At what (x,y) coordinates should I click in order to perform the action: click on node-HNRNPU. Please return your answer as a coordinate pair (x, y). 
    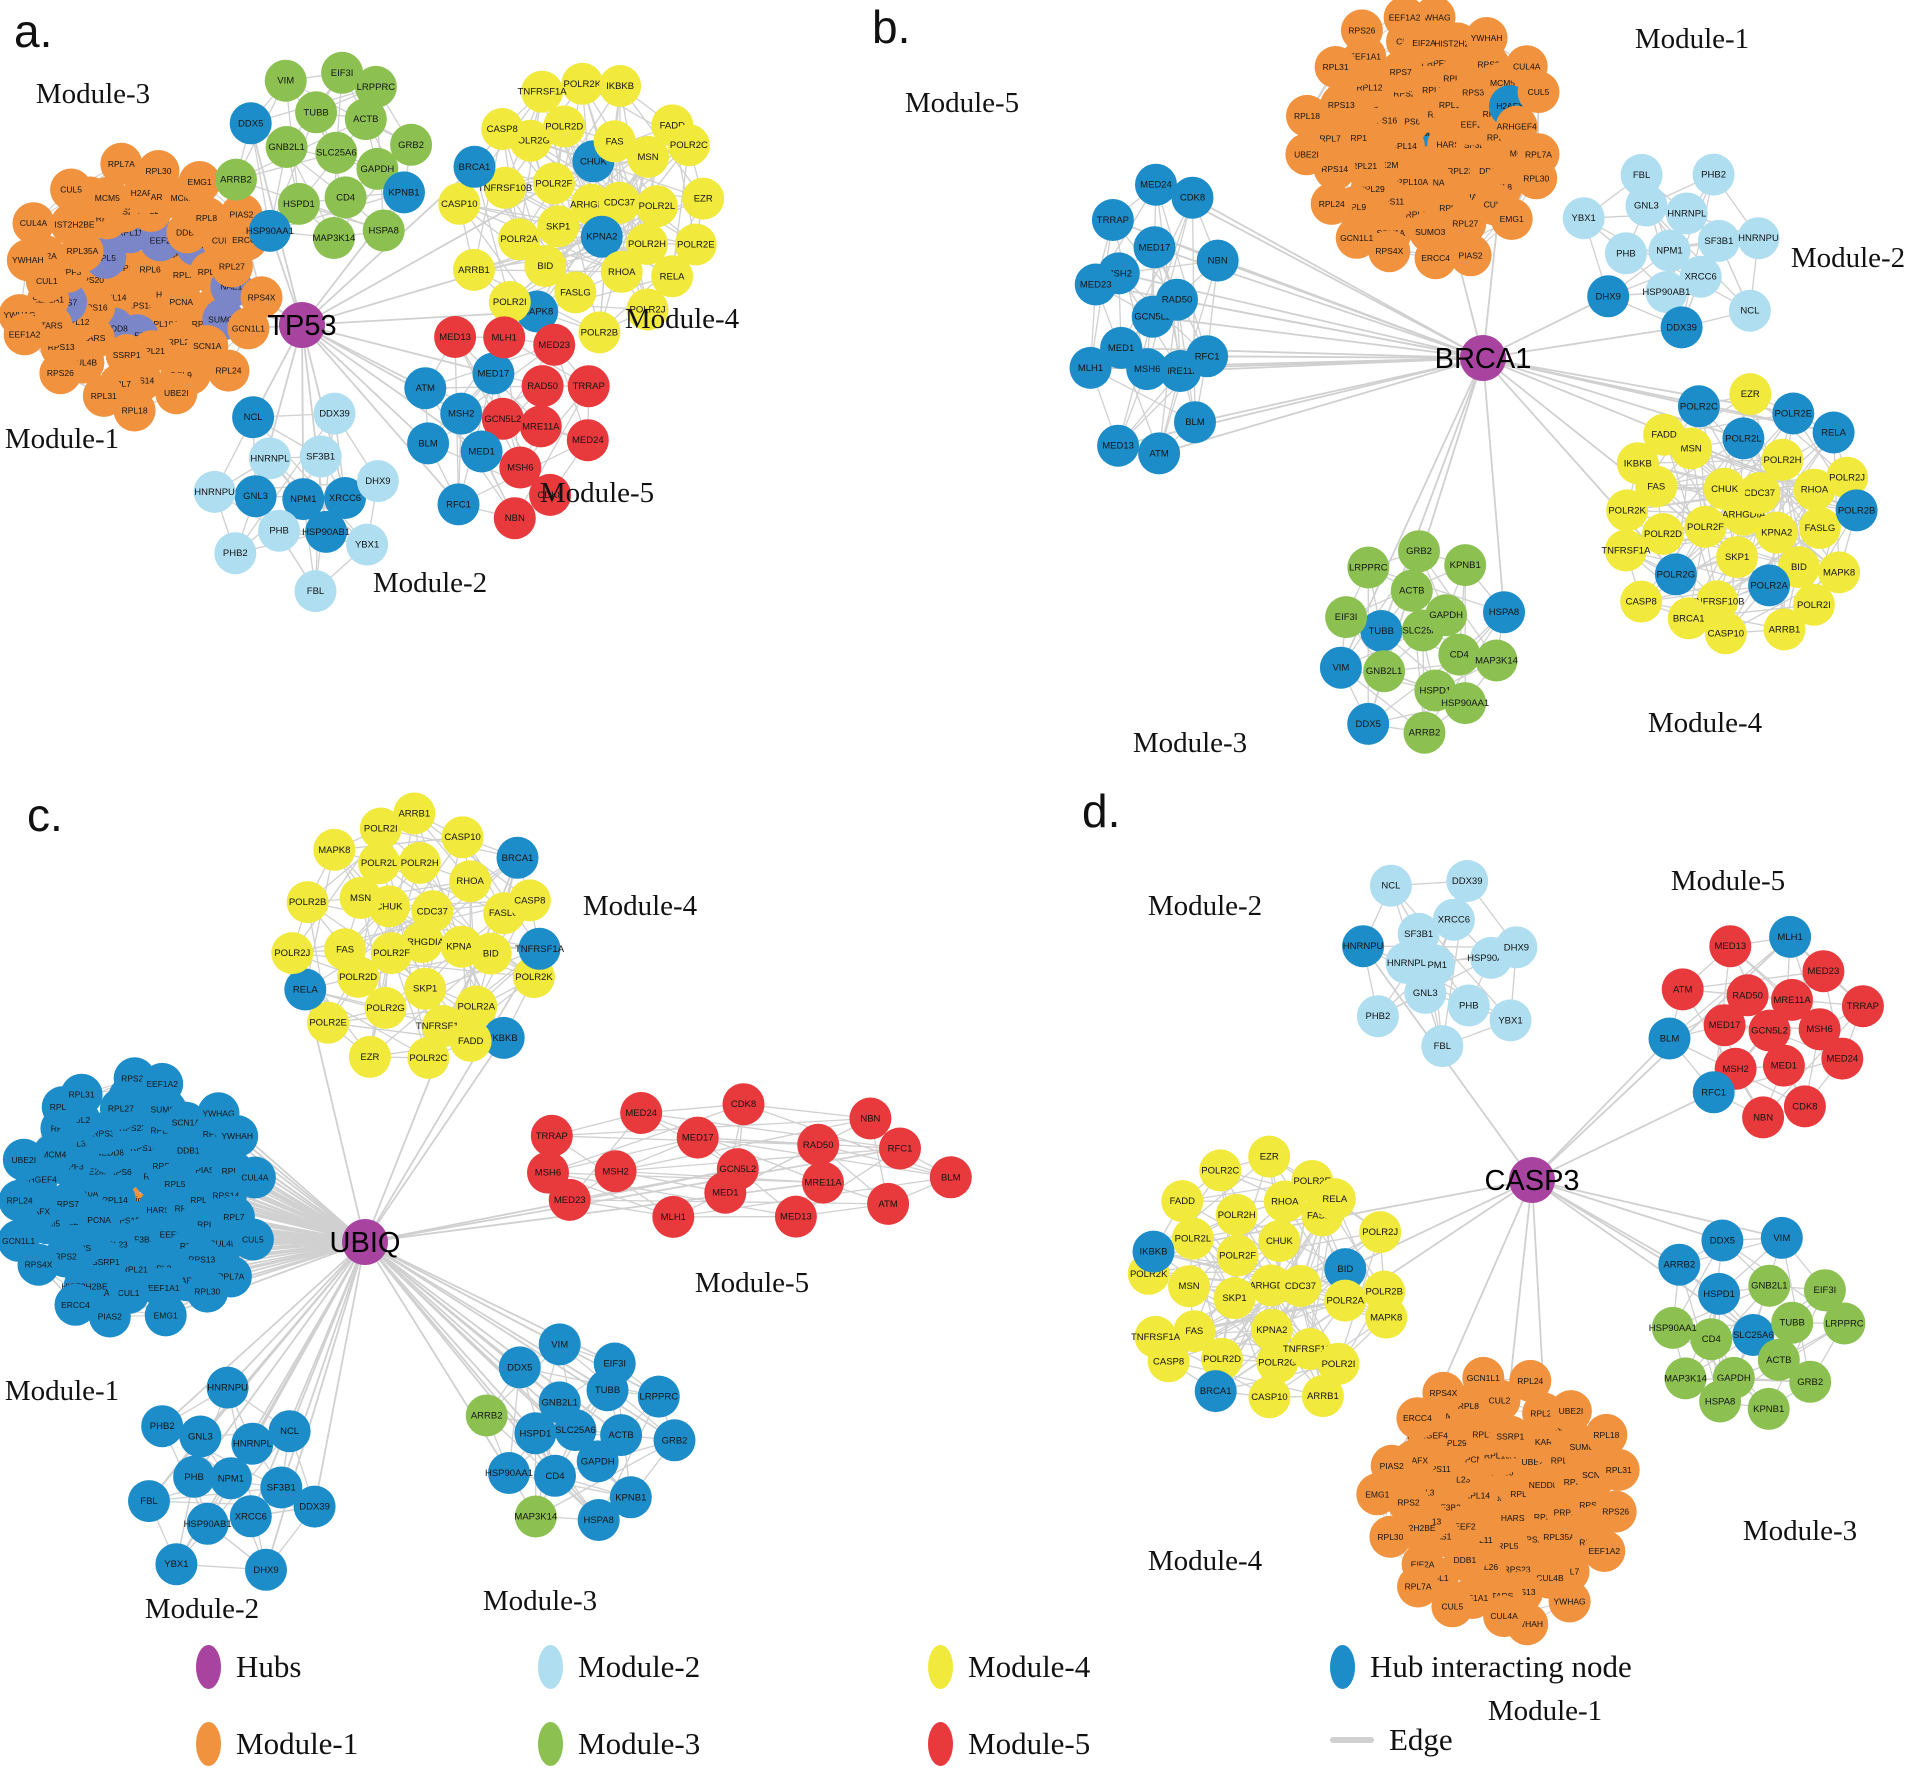
    Looking at the image, I should click on (227, 1387).